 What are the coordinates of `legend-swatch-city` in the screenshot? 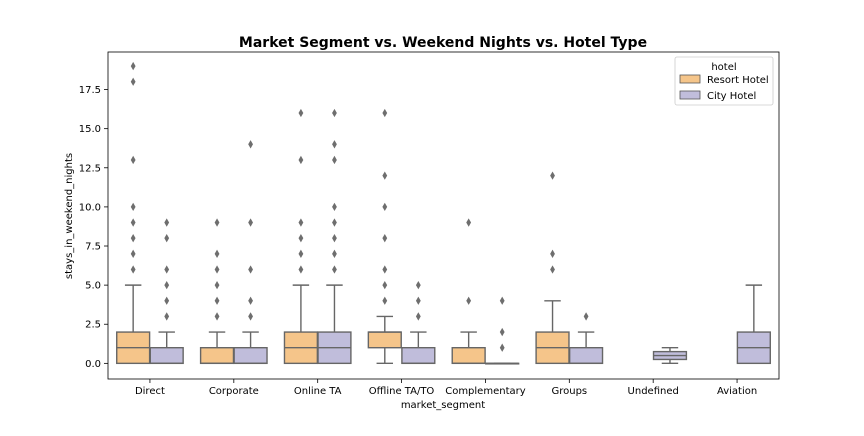 It's located at (690, 95).